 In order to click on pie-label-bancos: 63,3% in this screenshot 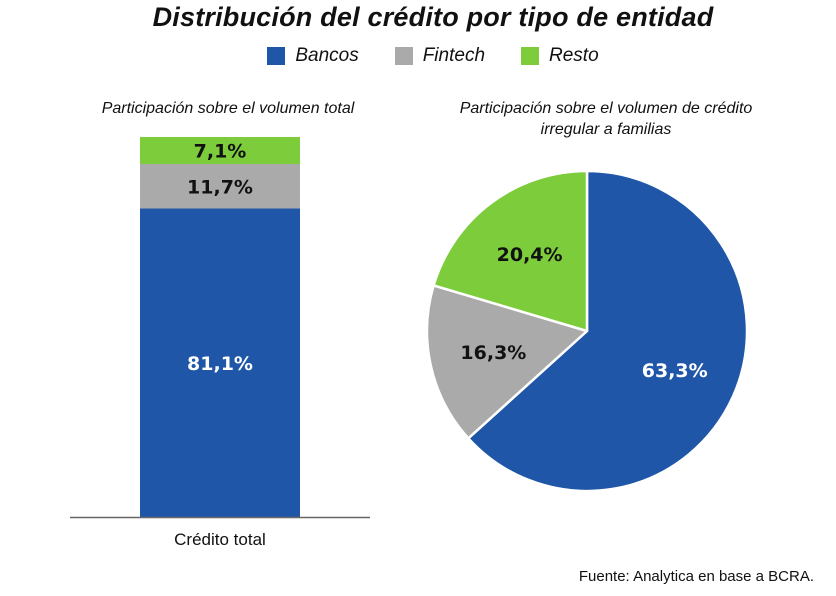, I will do `click(675, 371)`.